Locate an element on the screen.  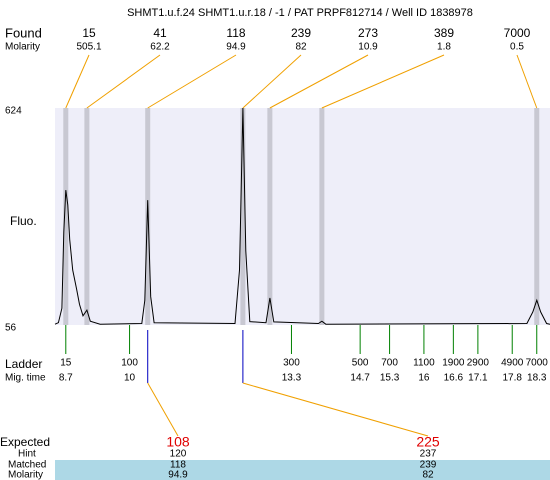
found-size: 7000 is located at coordinates (517, 33).